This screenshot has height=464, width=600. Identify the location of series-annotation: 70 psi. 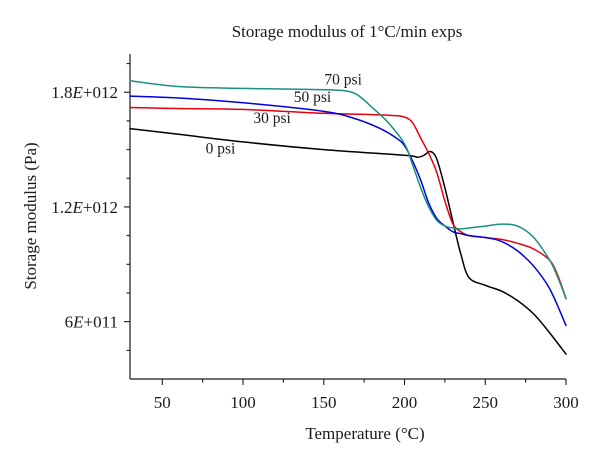
(343, 80).